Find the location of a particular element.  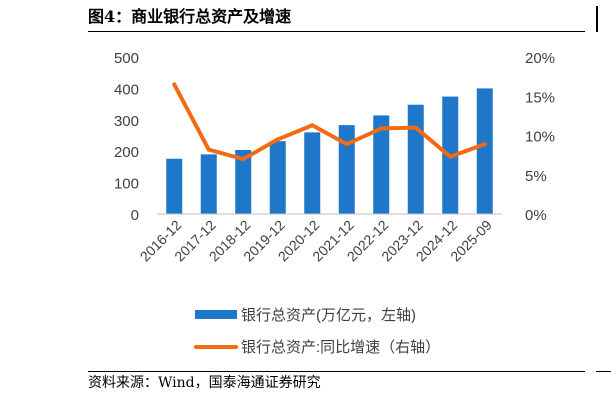

right-tick-label: 10% is located at coordinates (540, 137).